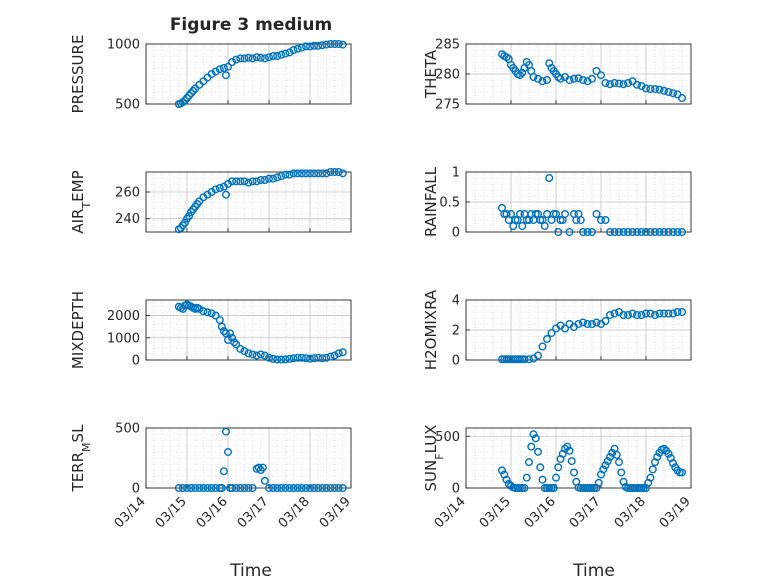 This screenshot has height=583, width=778. Describe the element at coordinates (78, 472) in the screenshot. I see `y-label-main: TERR` at that location.